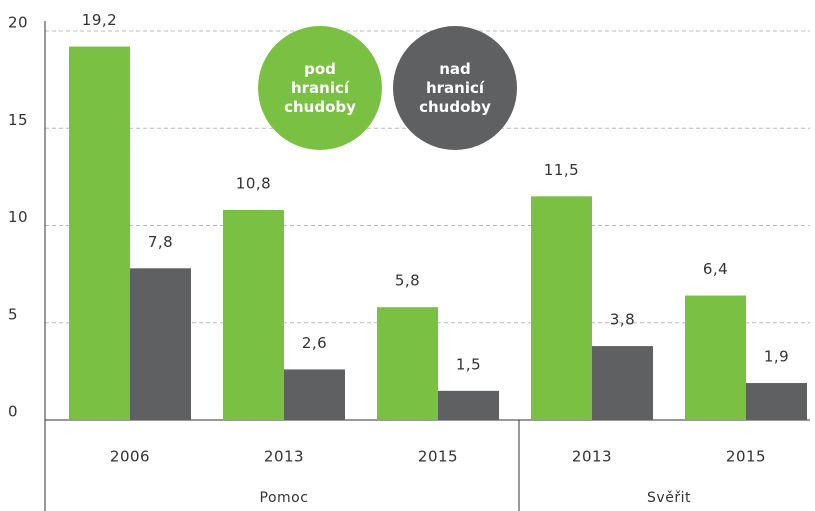 The height and width of the screenshot is (511, 815). Describe the element at coordinates (13, 314) in the screenshot. I see `y-tick-label: 5` at that location.